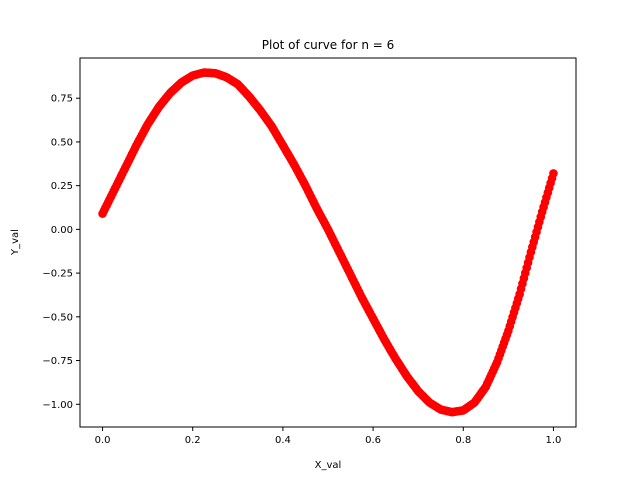  What do you see at coordinates (57, 405) in the screenshot?
I see `y-tick-label: −1.00` at bounding box center [57, 405].